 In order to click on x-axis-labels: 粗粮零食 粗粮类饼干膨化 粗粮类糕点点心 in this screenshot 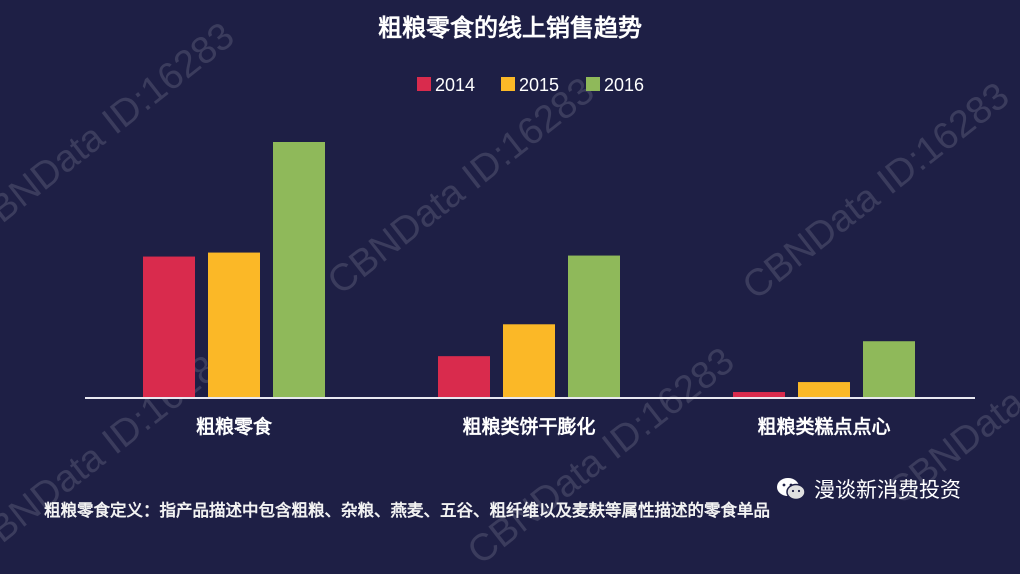, I will do `click(543, 426)`.